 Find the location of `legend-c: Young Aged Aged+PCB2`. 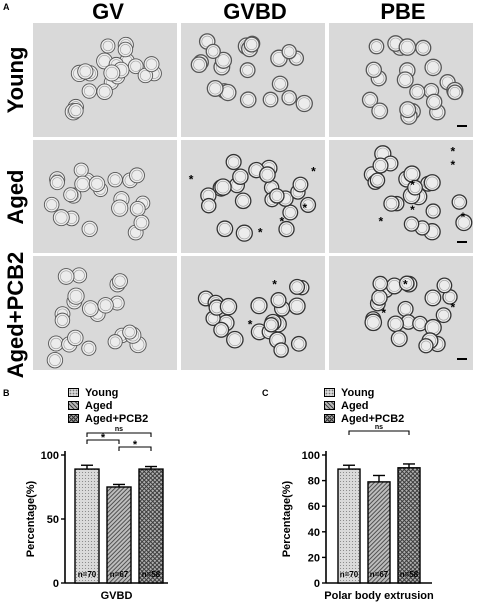

legend-c: Young Aged Aged+PCB2 is located at coordinates (364, 405).